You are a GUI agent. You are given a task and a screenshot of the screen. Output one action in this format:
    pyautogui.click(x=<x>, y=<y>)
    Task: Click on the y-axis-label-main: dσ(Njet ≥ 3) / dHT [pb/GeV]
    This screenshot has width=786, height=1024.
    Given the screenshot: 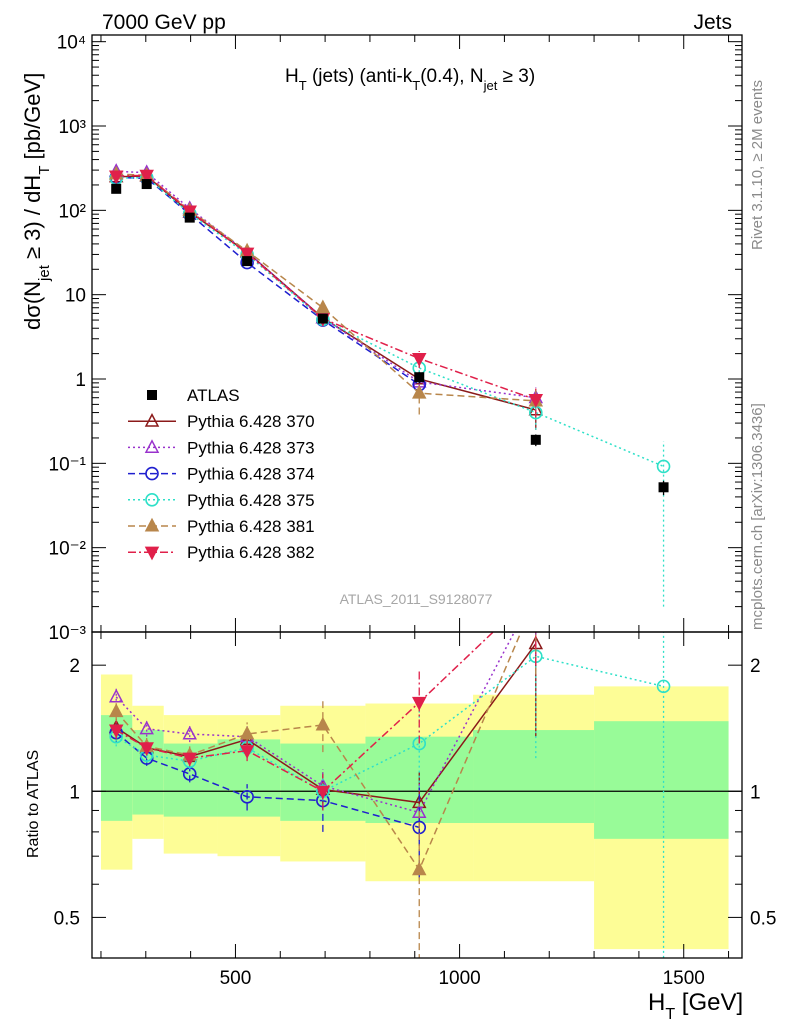 What is the action you would take?
    pyautogui.click(x=36, y=201)
    